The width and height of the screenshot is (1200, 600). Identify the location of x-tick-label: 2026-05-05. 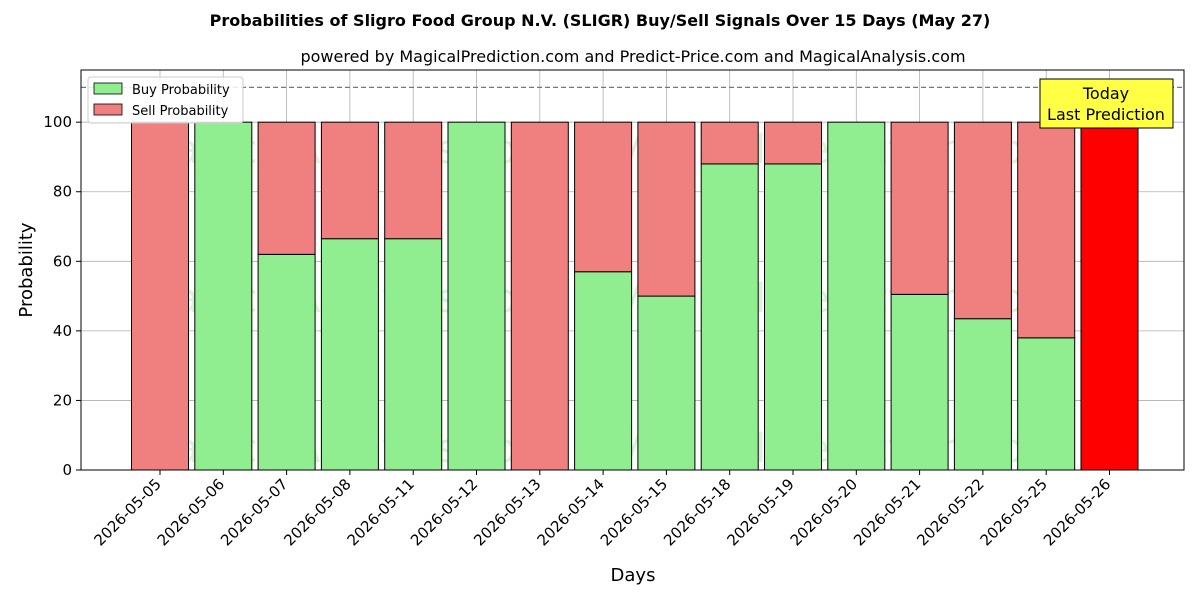
(127, 512).